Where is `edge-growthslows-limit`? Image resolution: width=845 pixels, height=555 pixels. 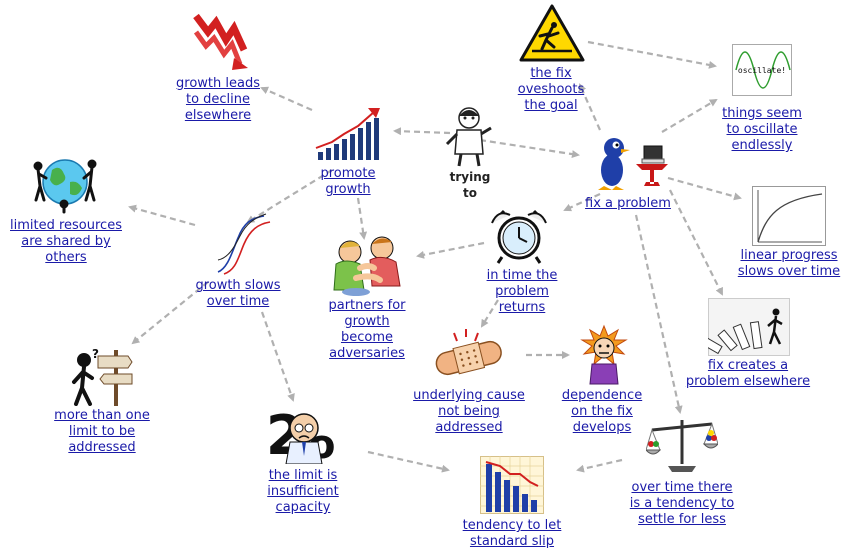
edge-growthslows-limit is located at coordinates (277, 356).